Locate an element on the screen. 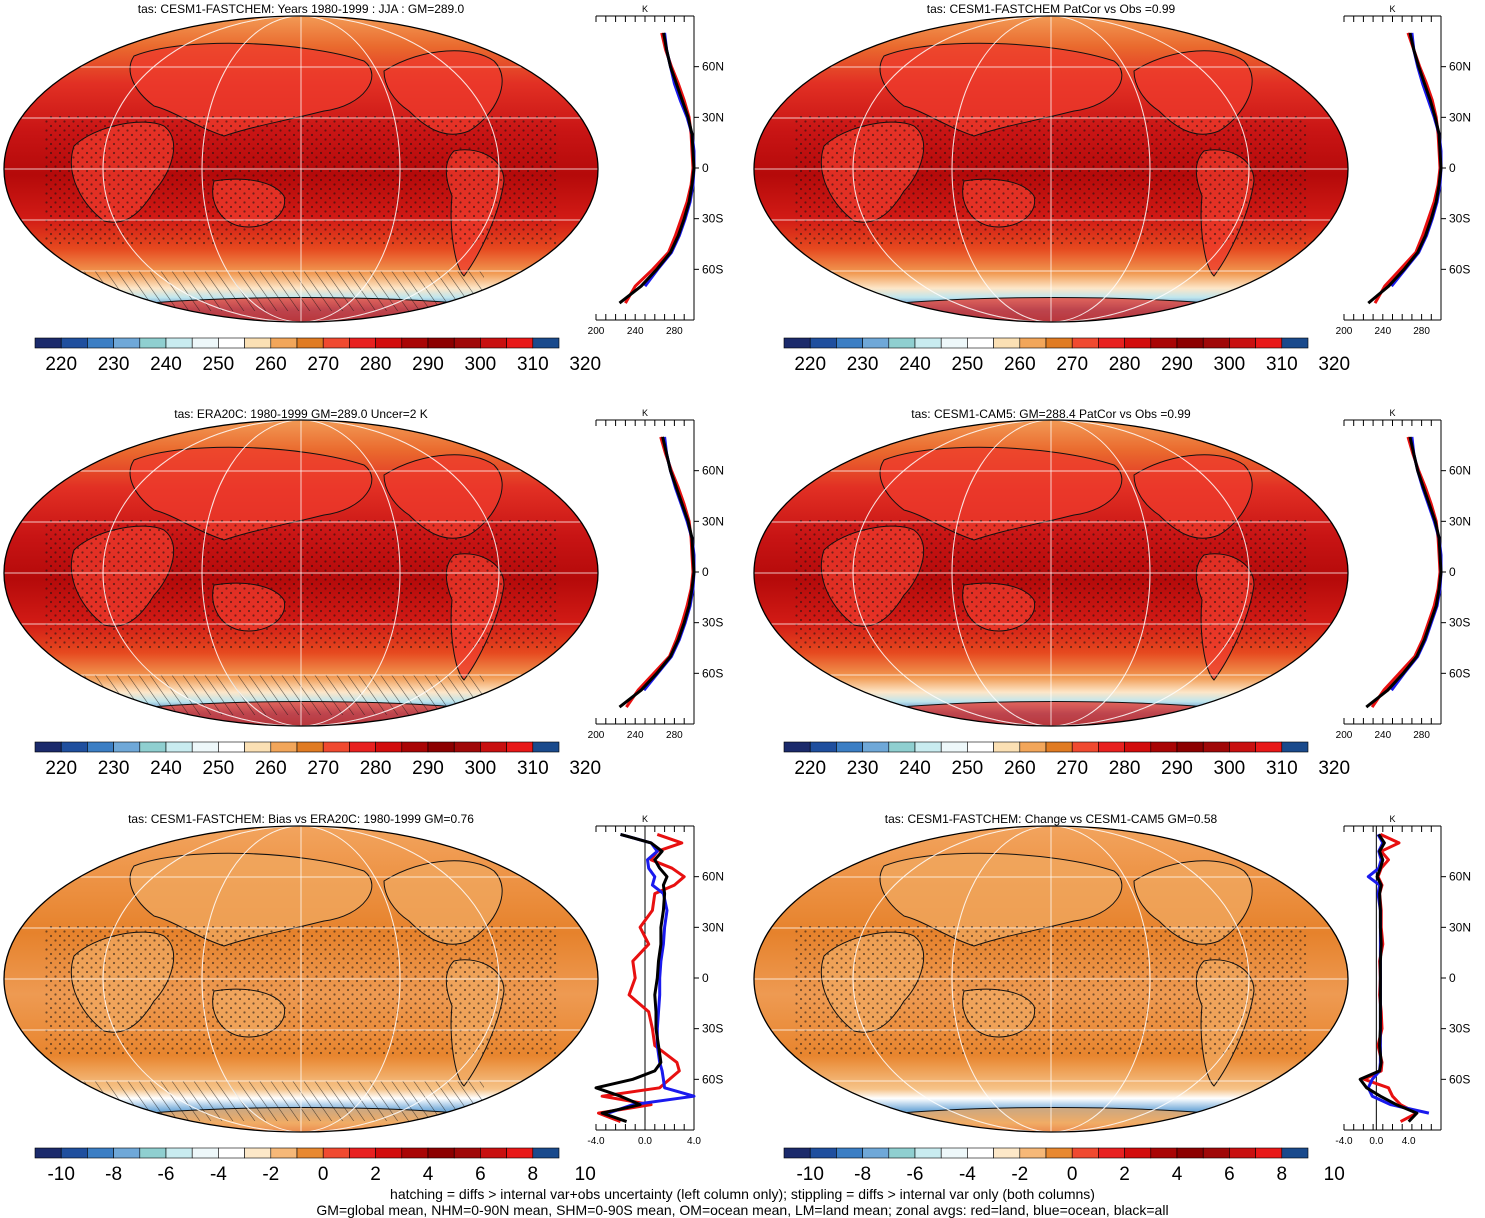 The image size is (1485, 1218). panel-title: tas: CESM1-FASTCHEM PatCor vs Obs =0.99 is located at coordinates (1051, 9).